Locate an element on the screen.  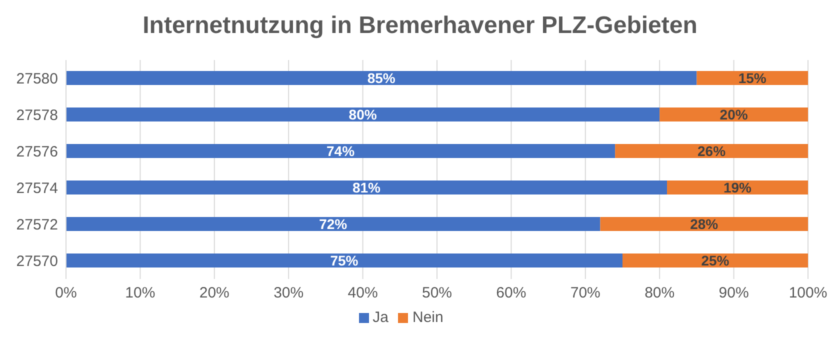
y-tick-label: 27574 is located at coordinates (37, 189).